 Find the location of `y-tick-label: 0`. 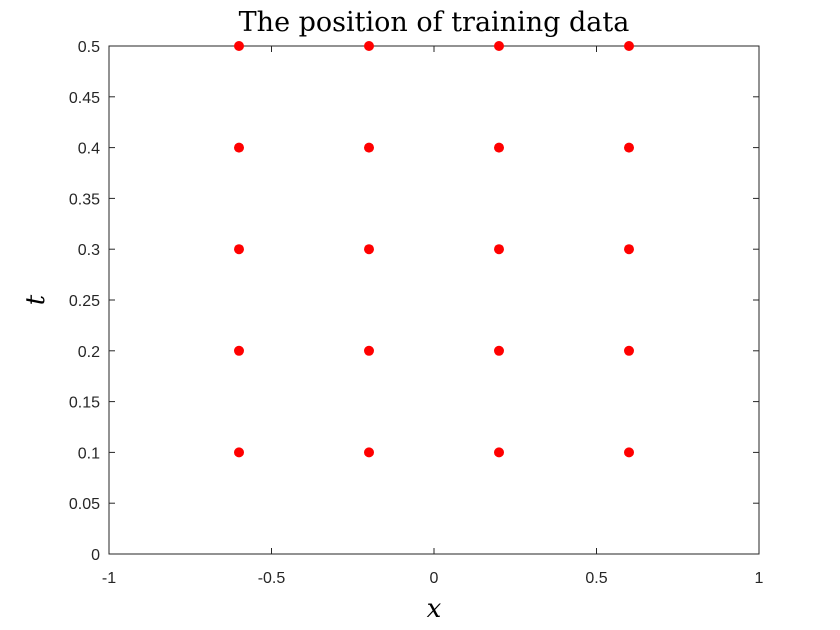

y-tick-label: 0 is located at coordinates (95, 555).